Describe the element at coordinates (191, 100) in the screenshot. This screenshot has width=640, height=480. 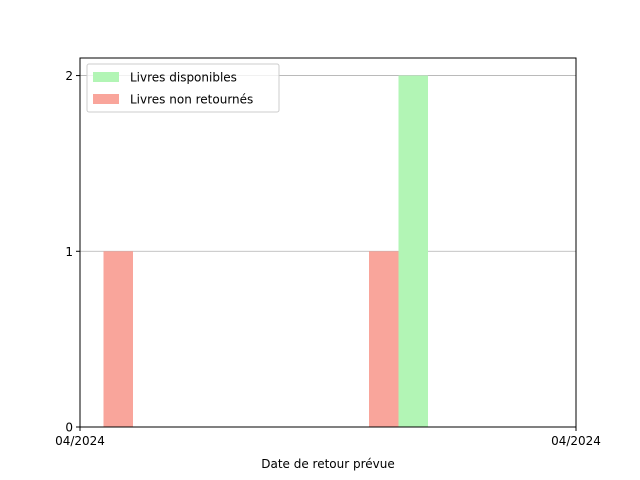
I see `legend-label-1: Livres non retournés` at that location.